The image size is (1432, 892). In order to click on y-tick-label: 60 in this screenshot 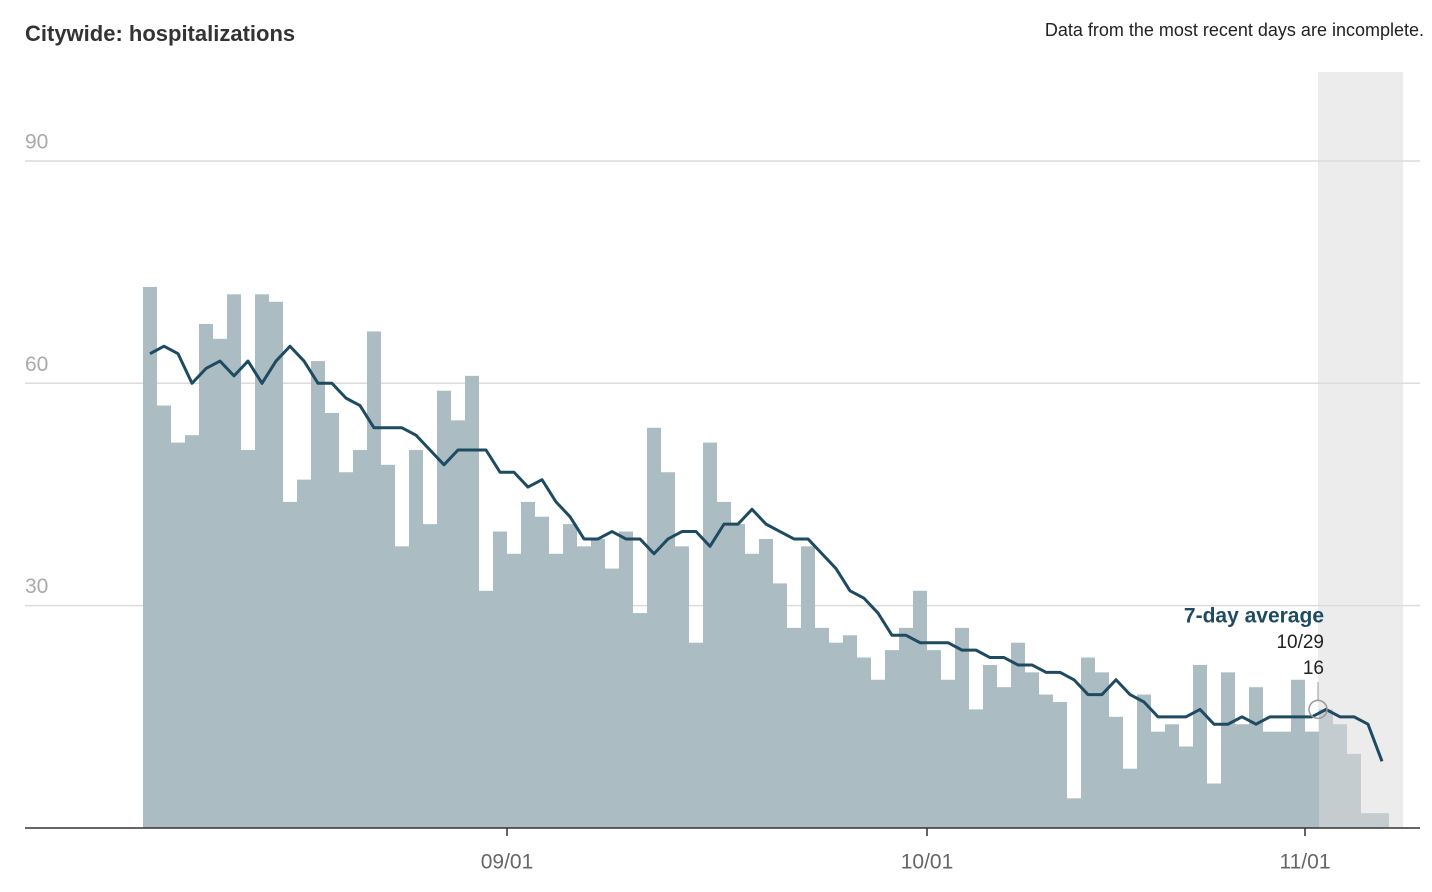, I will do `click(36, 364)`.